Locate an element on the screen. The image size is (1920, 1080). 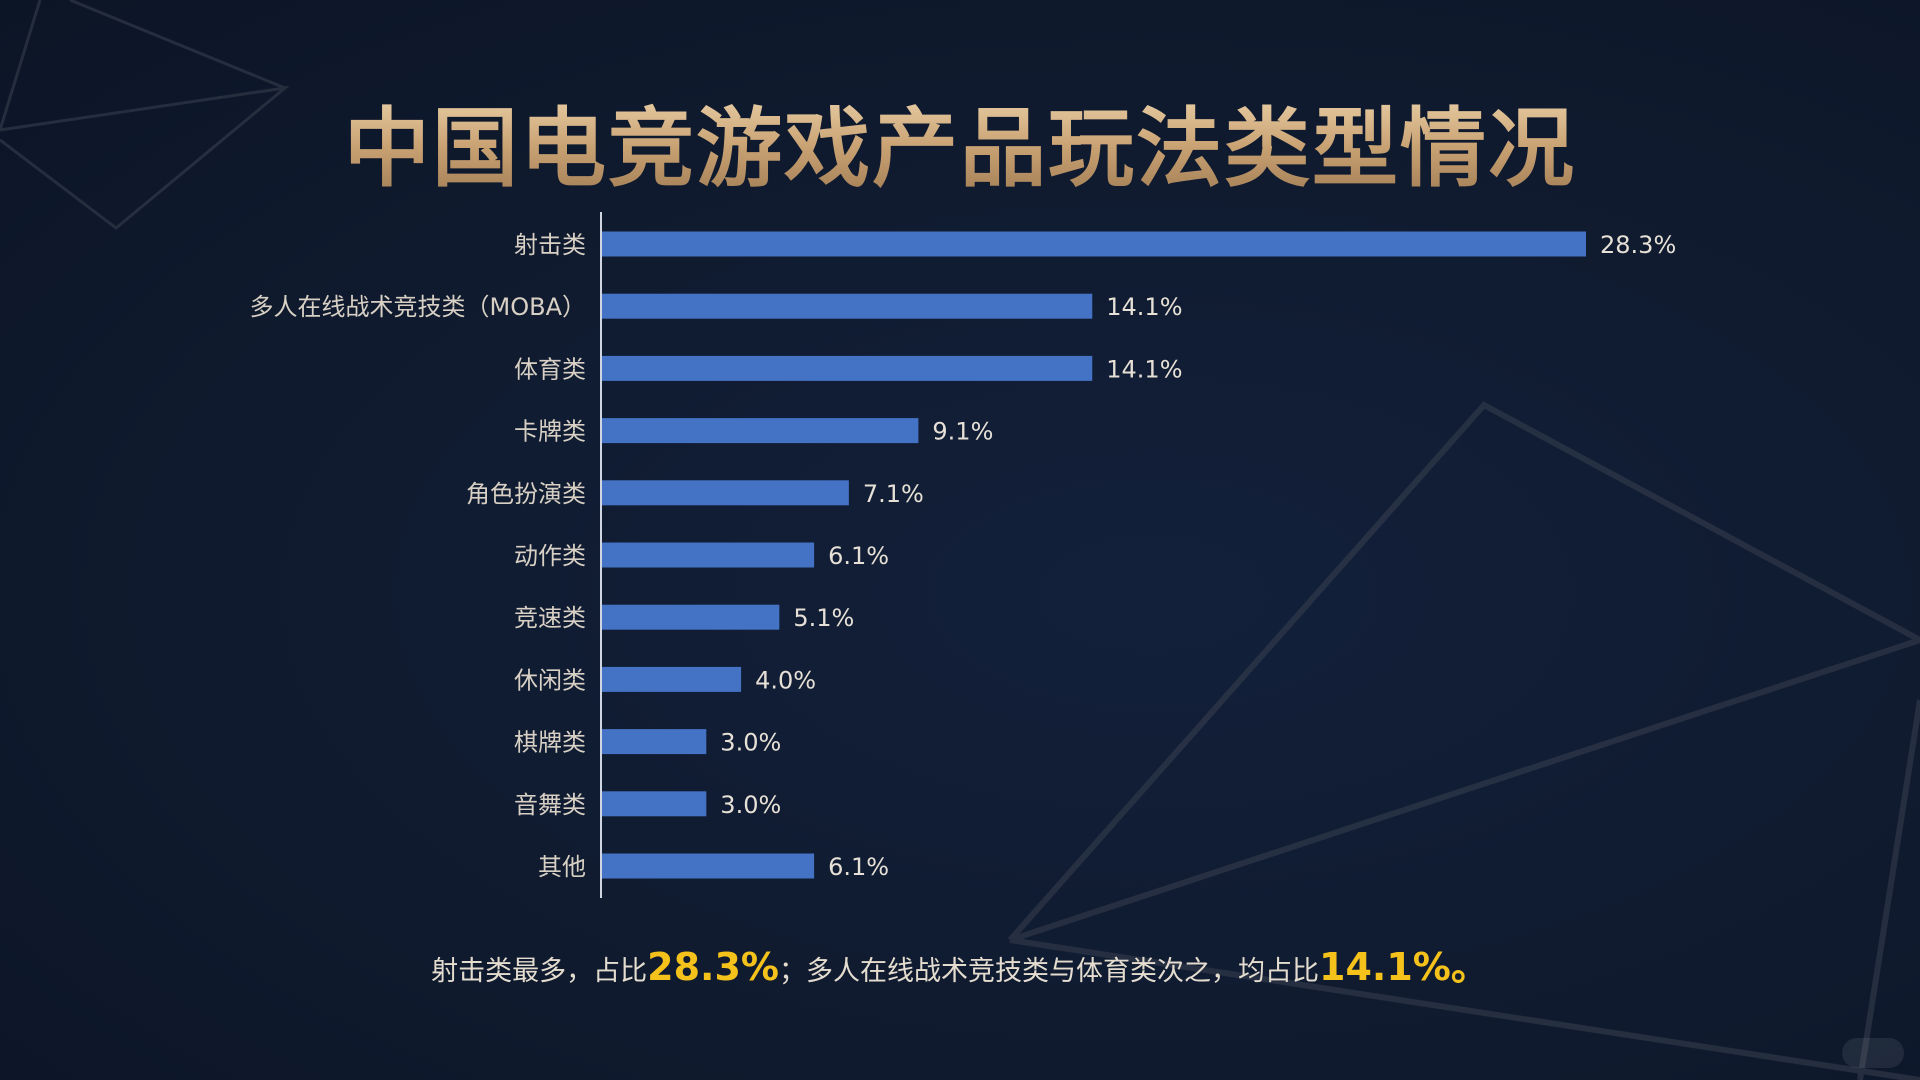
value-label-6: 5.1% is located at coordinates (823, 618).